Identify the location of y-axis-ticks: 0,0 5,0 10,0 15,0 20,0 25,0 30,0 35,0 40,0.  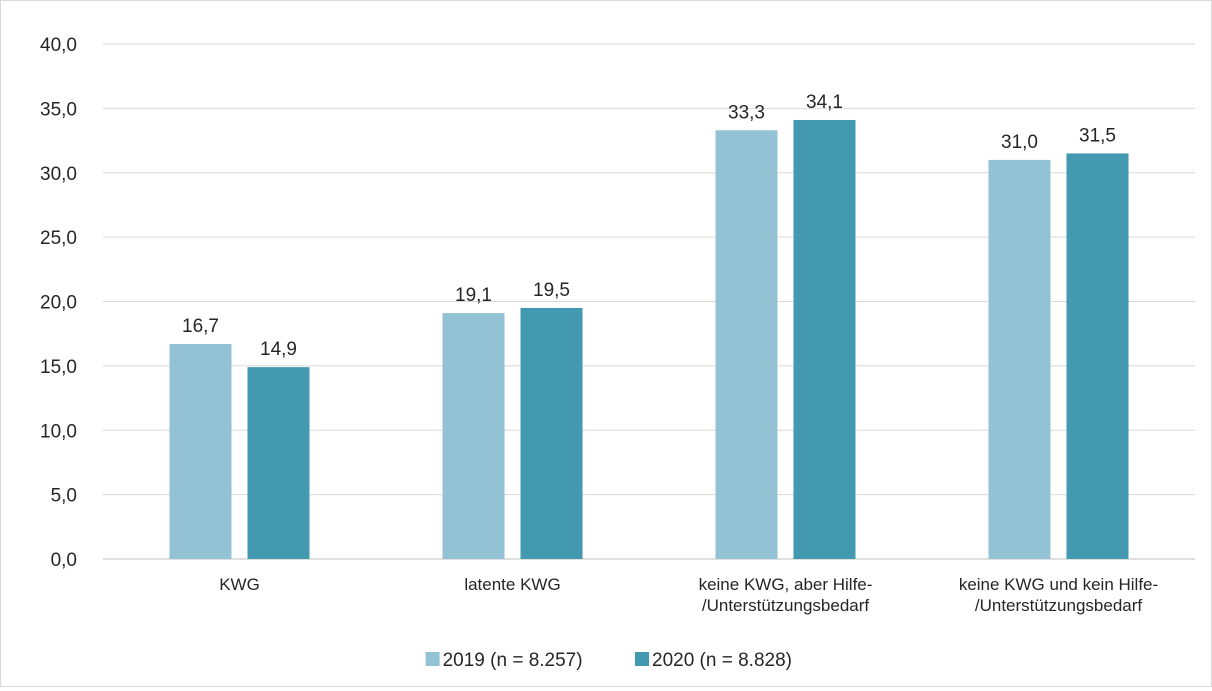
(58, 303).